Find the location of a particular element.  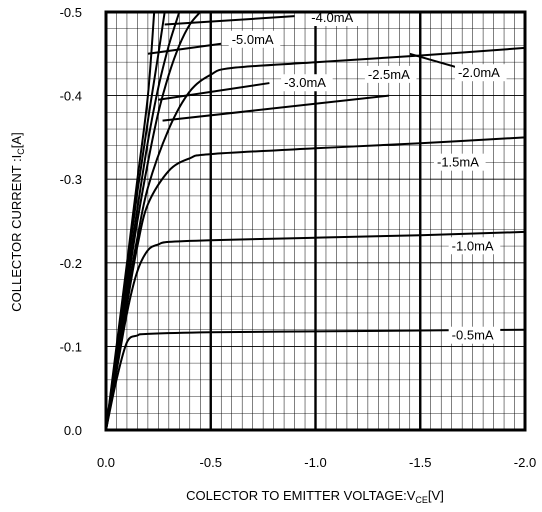

annotation-label: -1.5mA is located at coordinates (458, 162).